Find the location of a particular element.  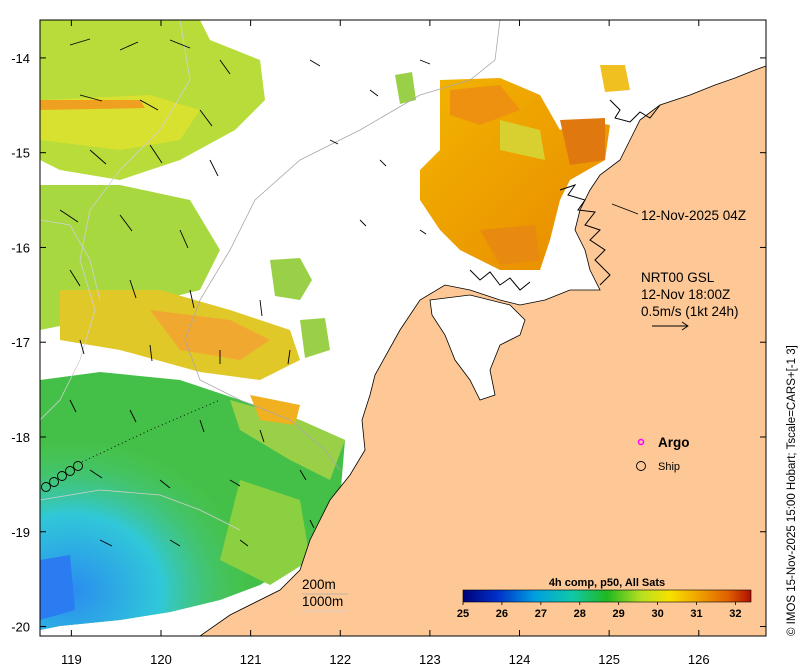

y-tick-label-1: -15 is located at coordinates (20, 153).